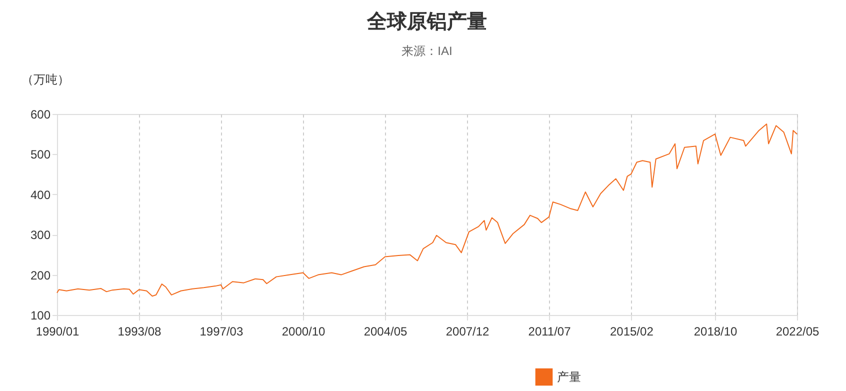  What do you see at coordinates (427, 51) in the screenshot?
I see `chart-subtitle: 来源：IAI` at bounding box center [427, 51].